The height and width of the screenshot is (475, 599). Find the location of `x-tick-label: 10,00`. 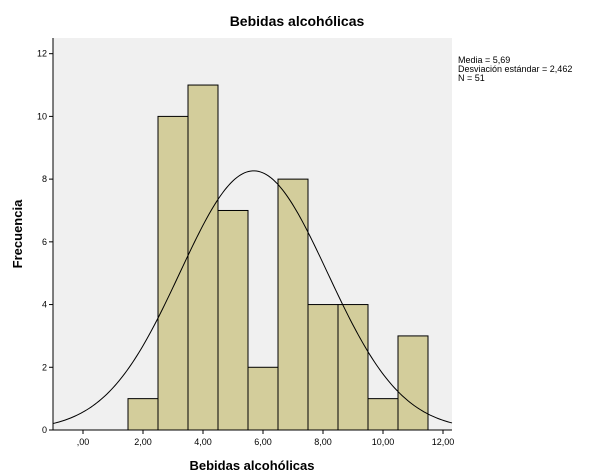

x-tick-label: 10,00 is located at coordinates (383, 442).